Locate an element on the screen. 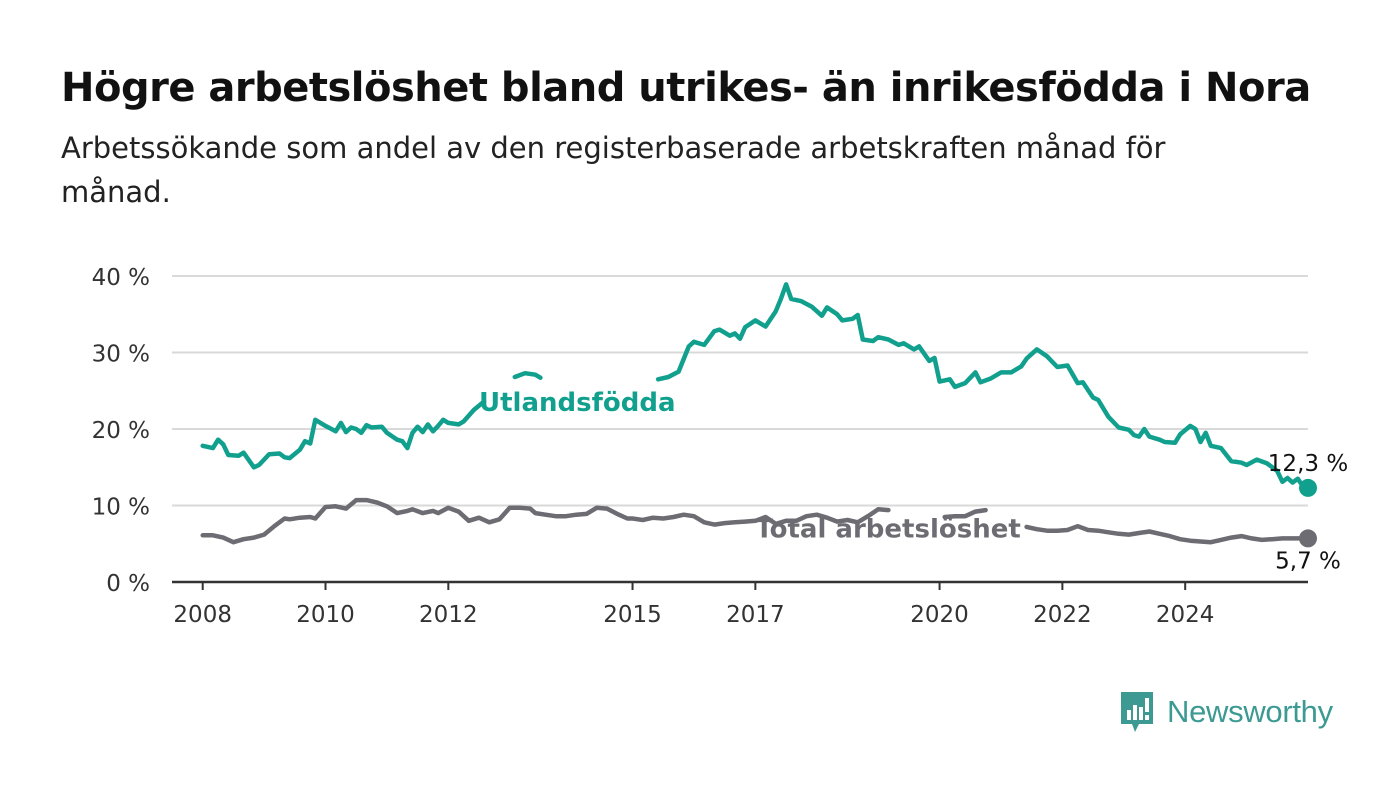 Image resolution: width=1400 pixels, height=794 pixels. utlandsfodda-series-label: Utlandsfödda is located at coordinates (577, 403).